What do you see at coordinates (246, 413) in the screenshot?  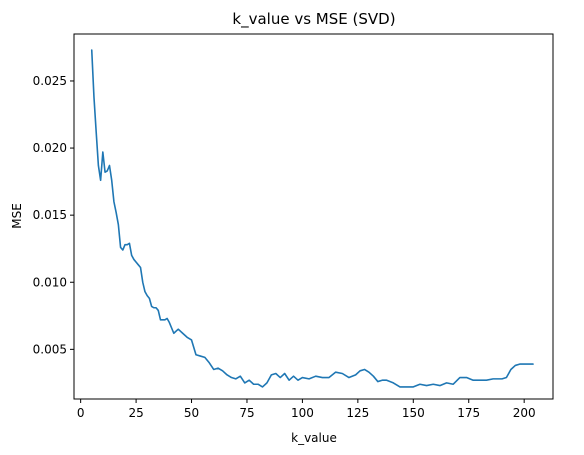 I see `x-tick-label: 75` at bounding box center [246, 413].